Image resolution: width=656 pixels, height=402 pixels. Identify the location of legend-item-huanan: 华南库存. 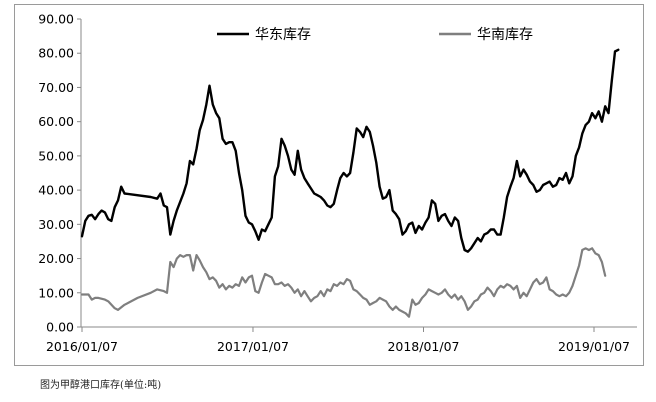
(486, 35).